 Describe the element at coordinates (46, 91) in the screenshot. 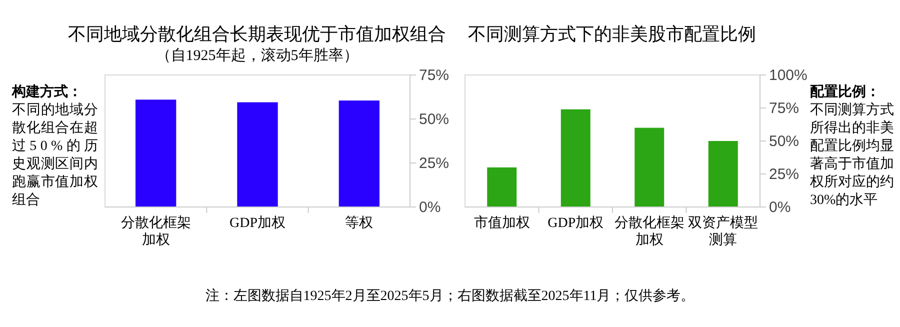

I see `text: 构建方式：` at that location.